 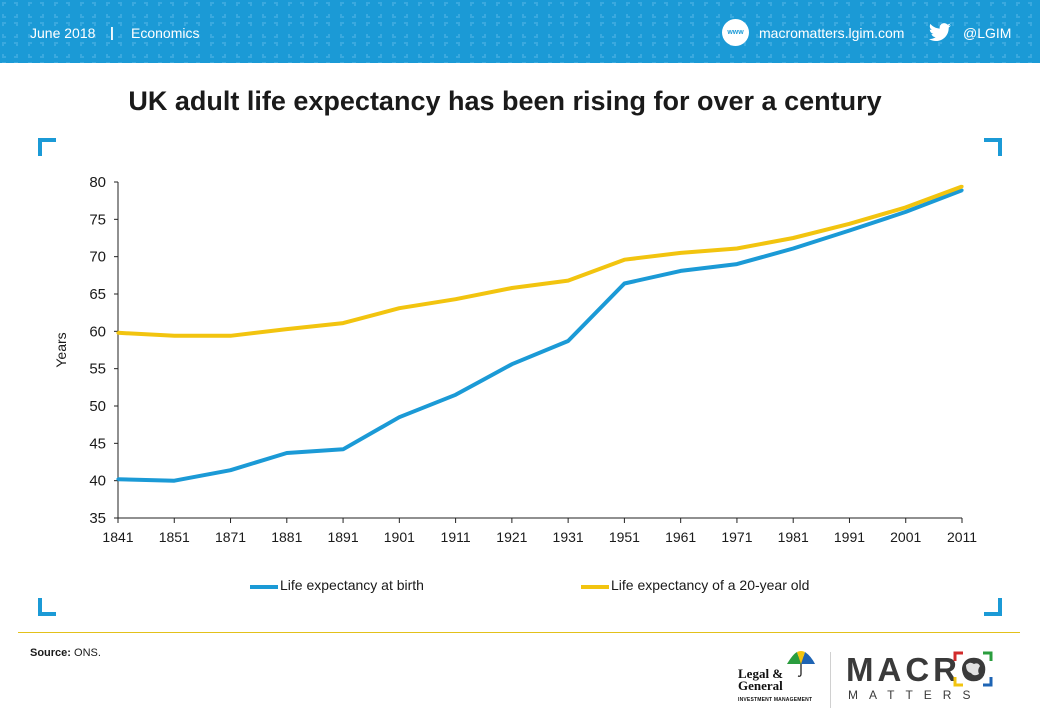 What do you see at coordinates (230, 537) in the screenshot?
I see `x-tick-label: 1871` at bounding box center [230, 537].